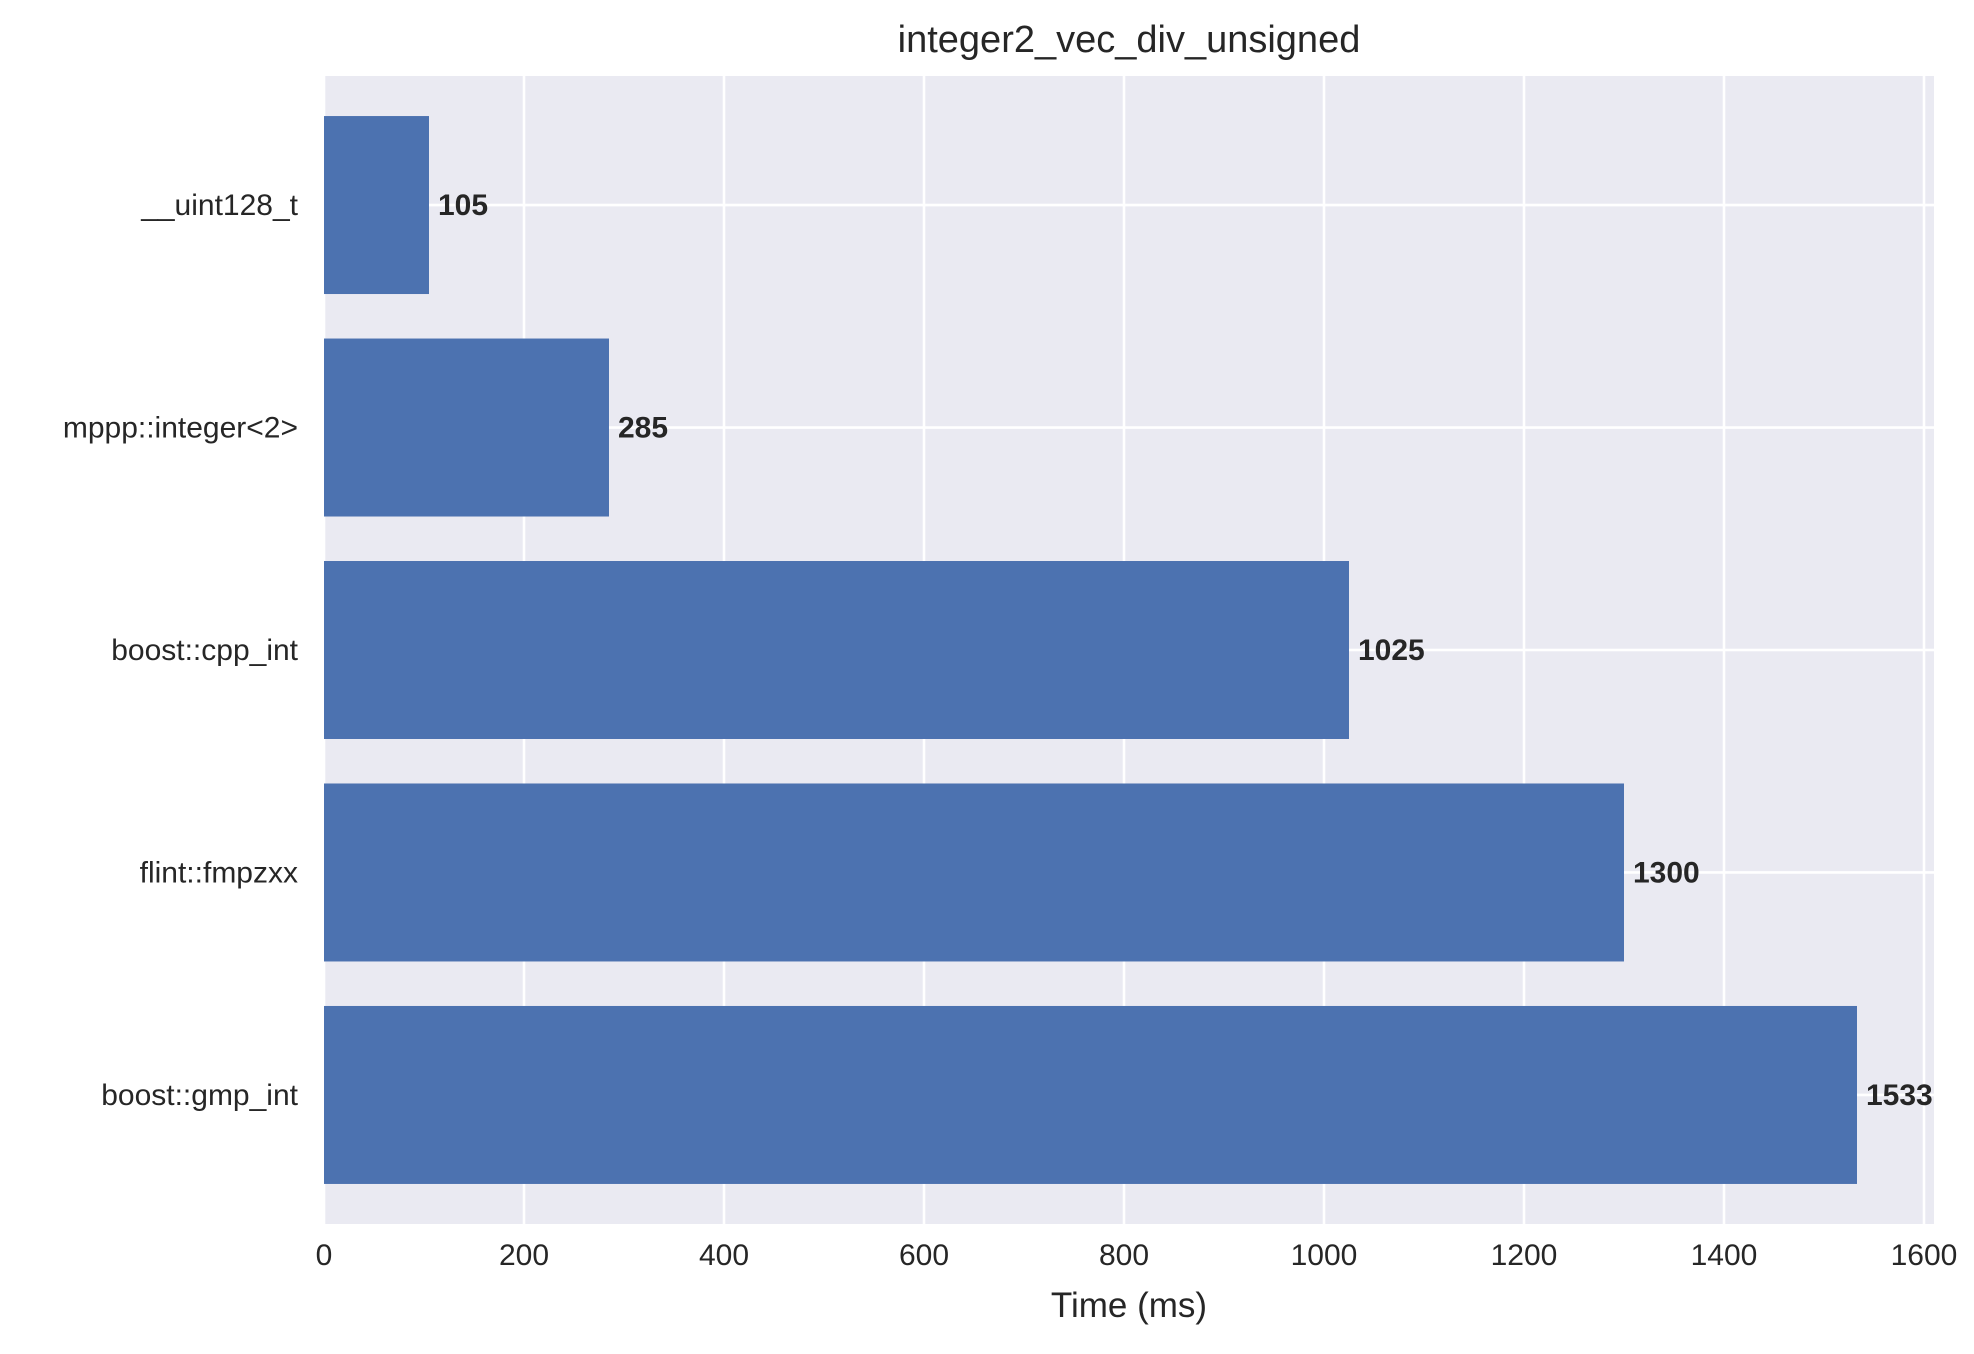  I want to click on x-tick-label: 1600, so click(1924, 1255).